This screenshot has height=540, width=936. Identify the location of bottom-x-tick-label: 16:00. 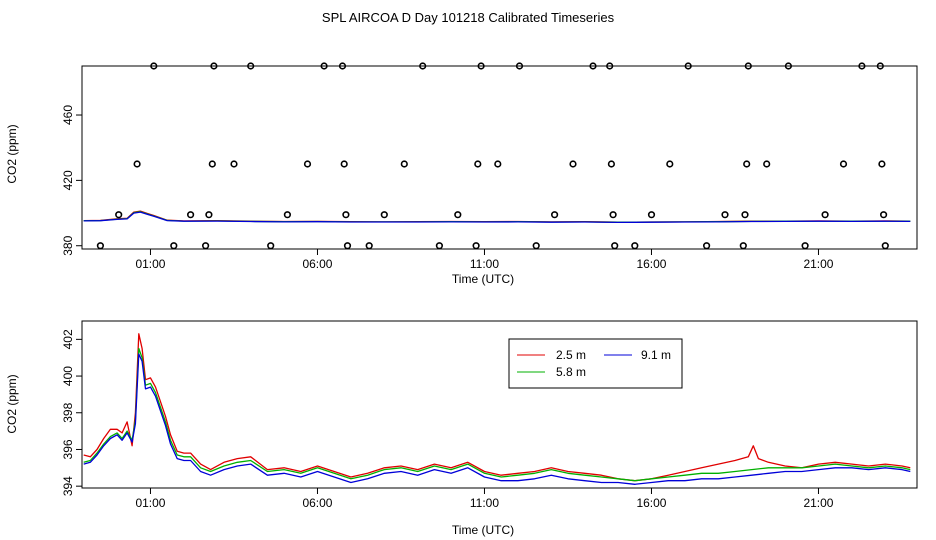
(651, 503).